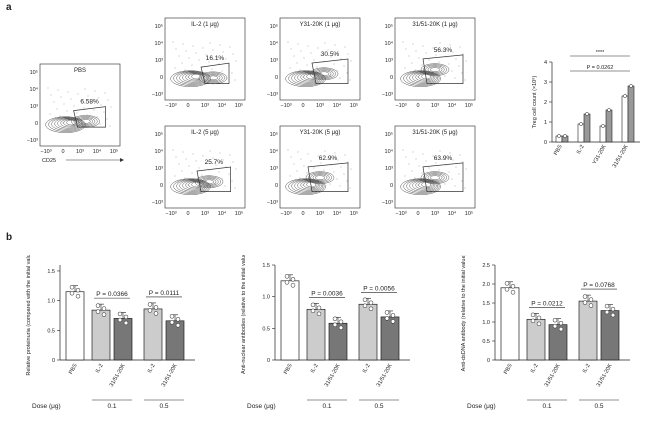  Describe the element at coordinates (486, 285) in the screenshot. I see `y-tick-label: 2.0` at that location.